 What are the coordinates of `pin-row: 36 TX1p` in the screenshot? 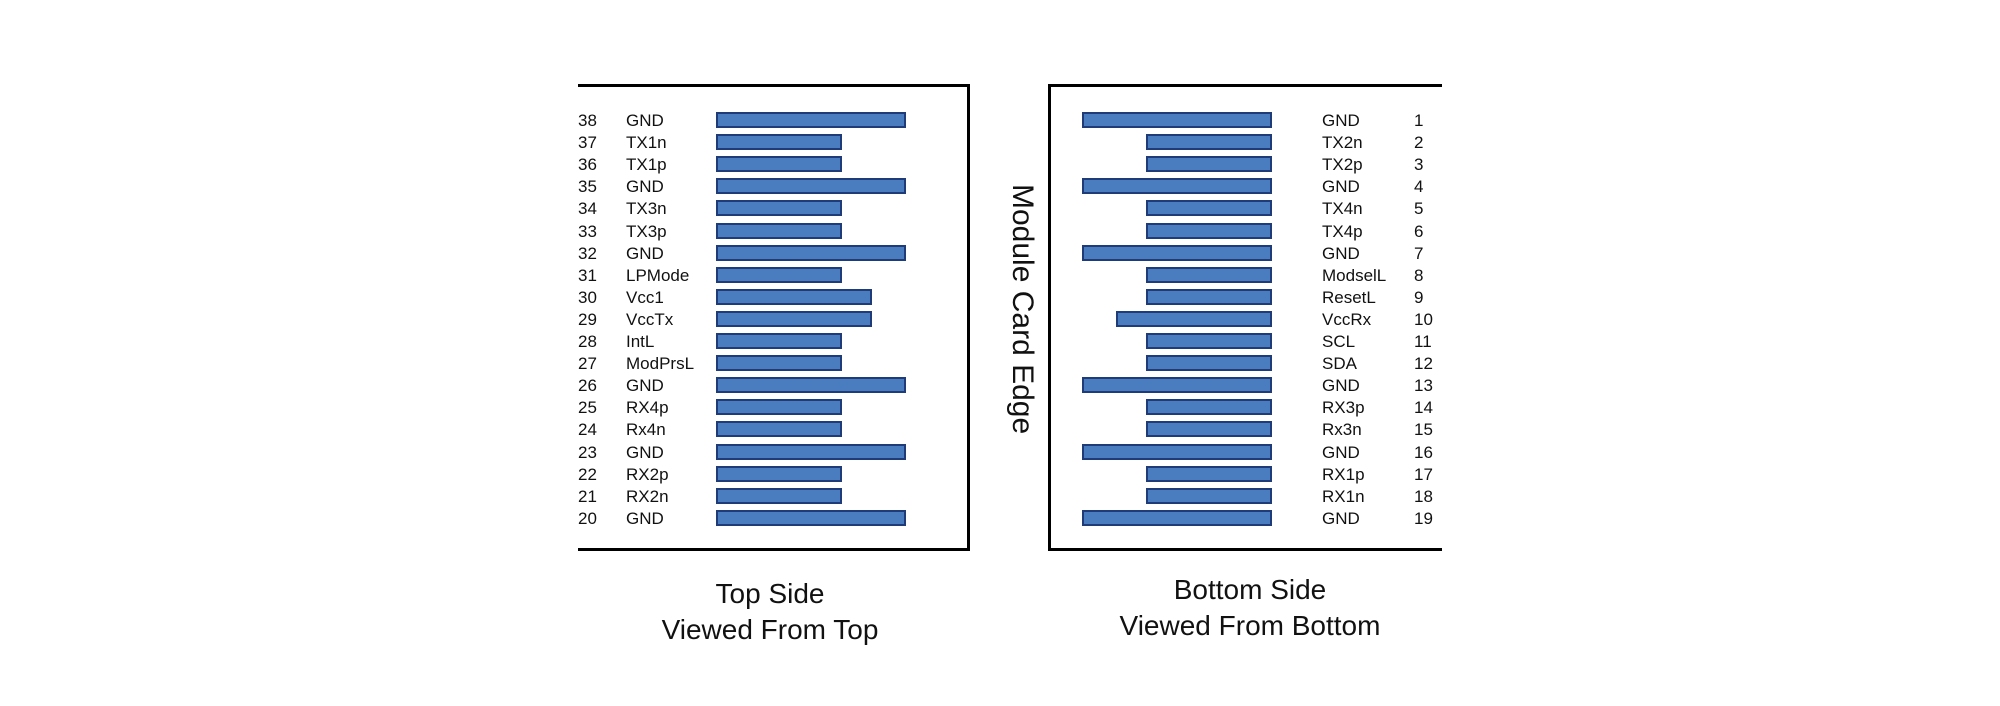 It's located at (1000, 165).